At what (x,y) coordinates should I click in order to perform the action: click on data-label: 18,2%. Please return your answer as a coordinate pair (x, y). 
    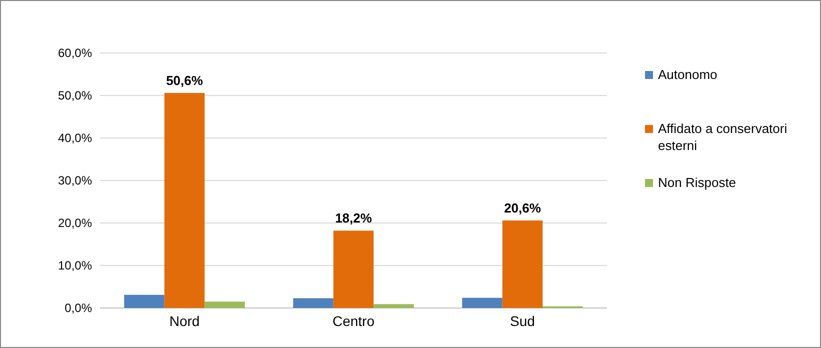
    Looking at the image, I should click on (353, 218).